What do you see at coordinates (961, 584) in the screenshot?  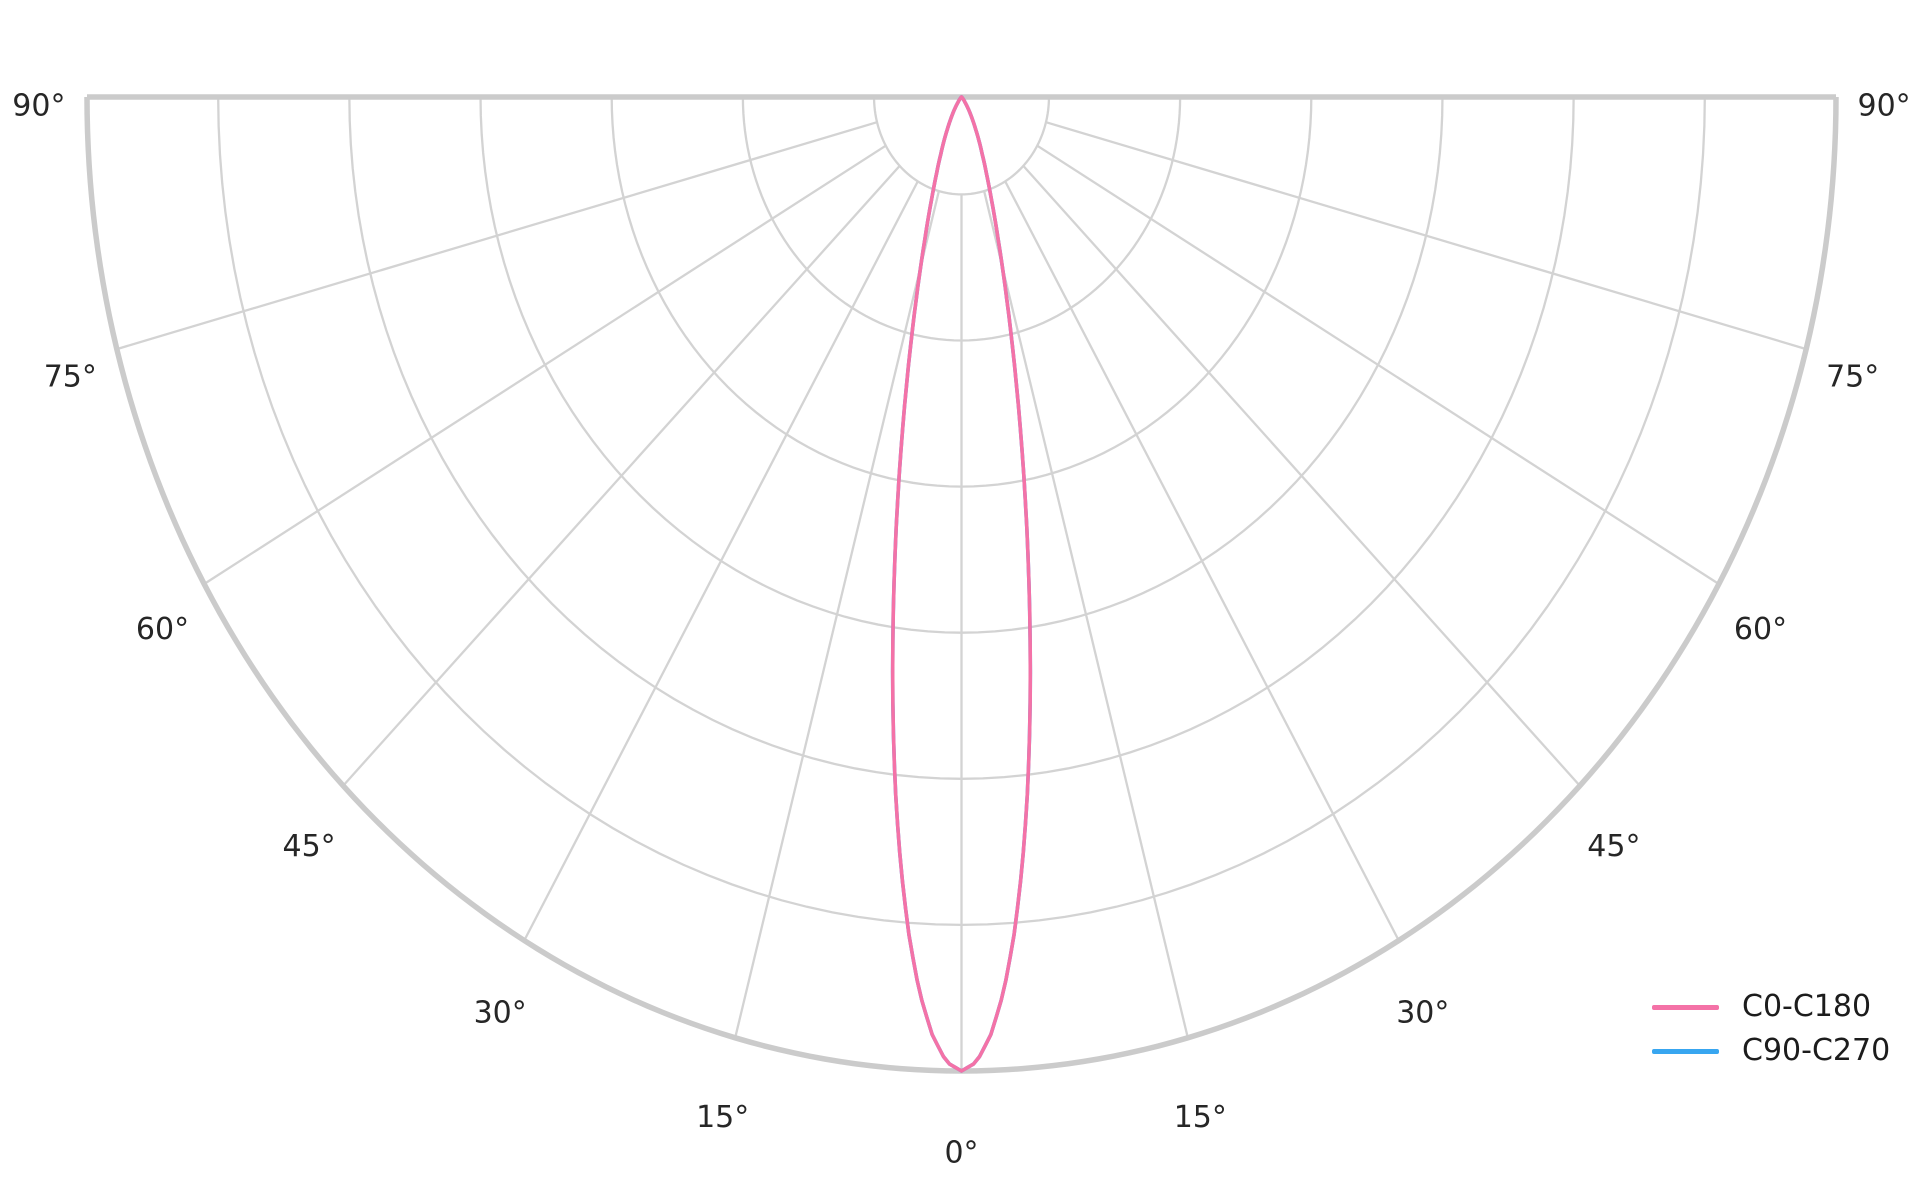 I see `curve-c0-c180` at bounding box center [961, 584].